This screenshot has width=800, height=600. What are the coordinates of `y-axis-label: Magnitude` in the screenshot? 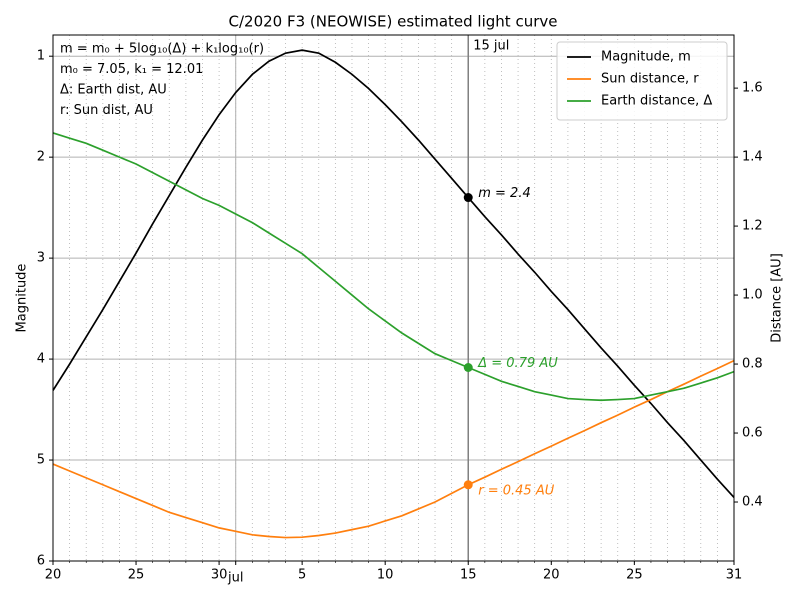 It's located at (22, 298).